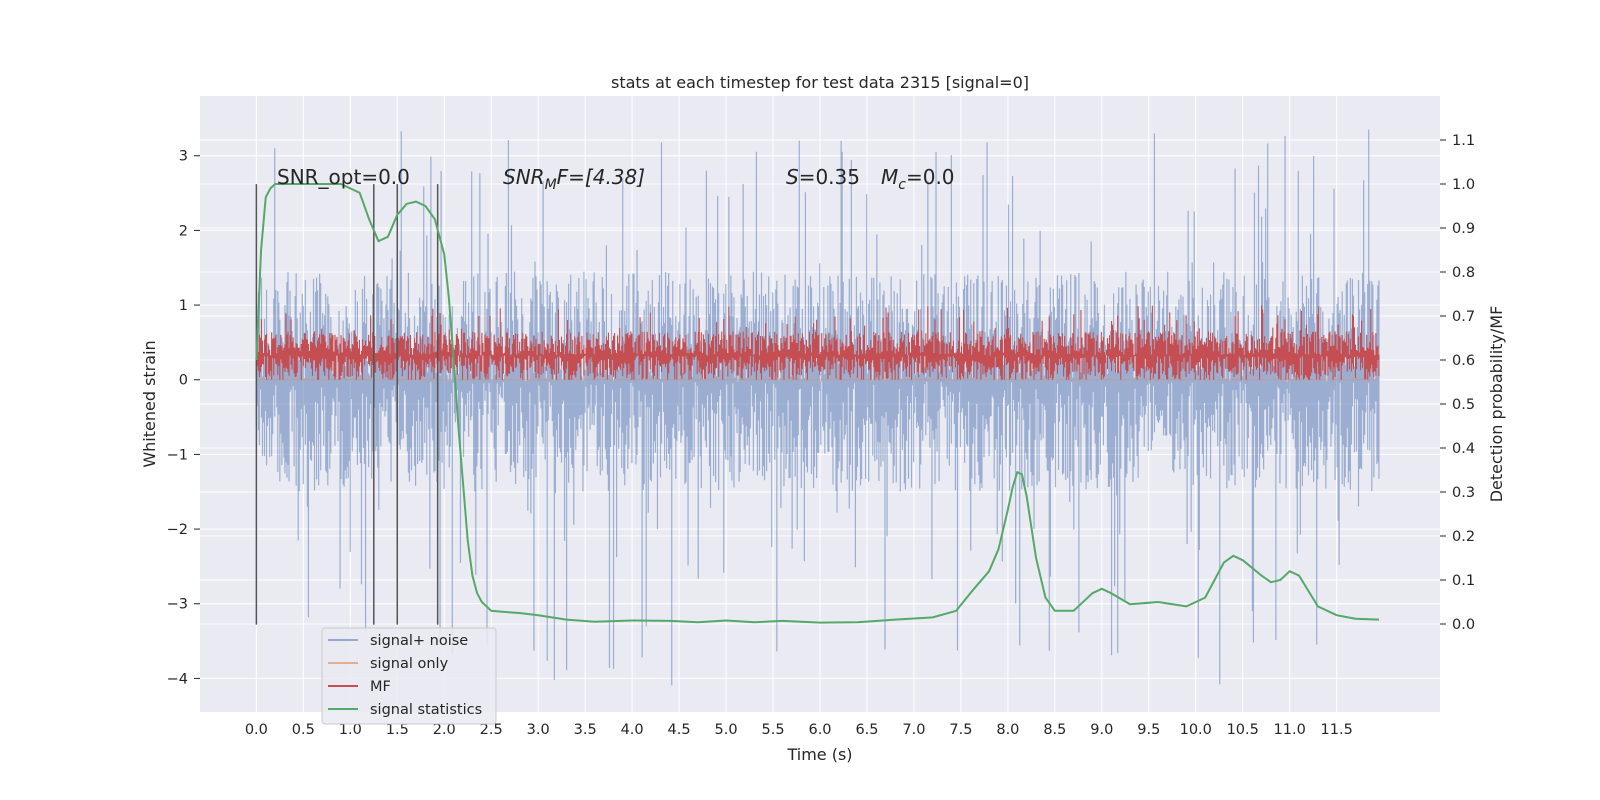 The width and height of the screenshot is (1600, 800). What do you see at coordinates (585, 730) in the screenshot?
I see `x-tick-label: 3.5` at bounding box center [585, 730].